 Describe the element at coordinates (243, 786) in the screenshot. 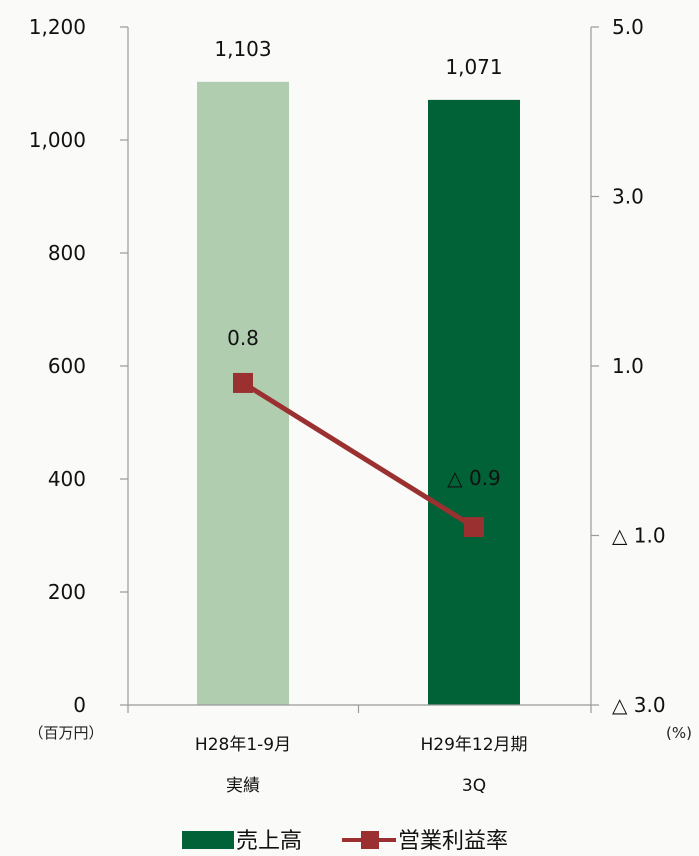

I see `x-category-label-line2: 実績` at that location.